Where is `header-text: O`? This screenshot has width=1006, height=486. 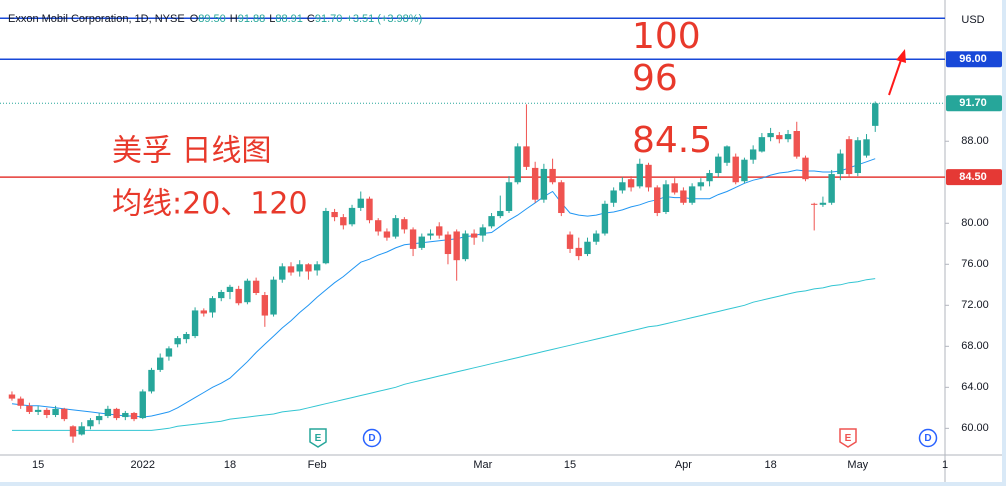 header-text: O is located at coordinates (194, 19).